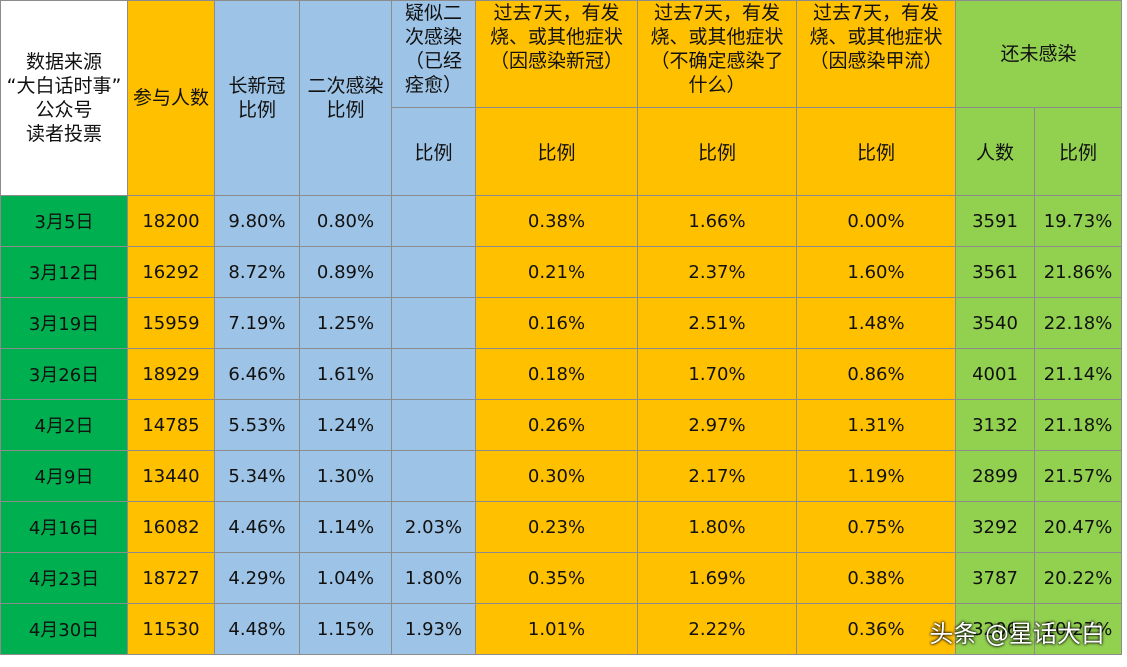 Image resolution: width=1127 pixels, height=667 pixels. I want to click on header-line: （已经, so click(433, 61).